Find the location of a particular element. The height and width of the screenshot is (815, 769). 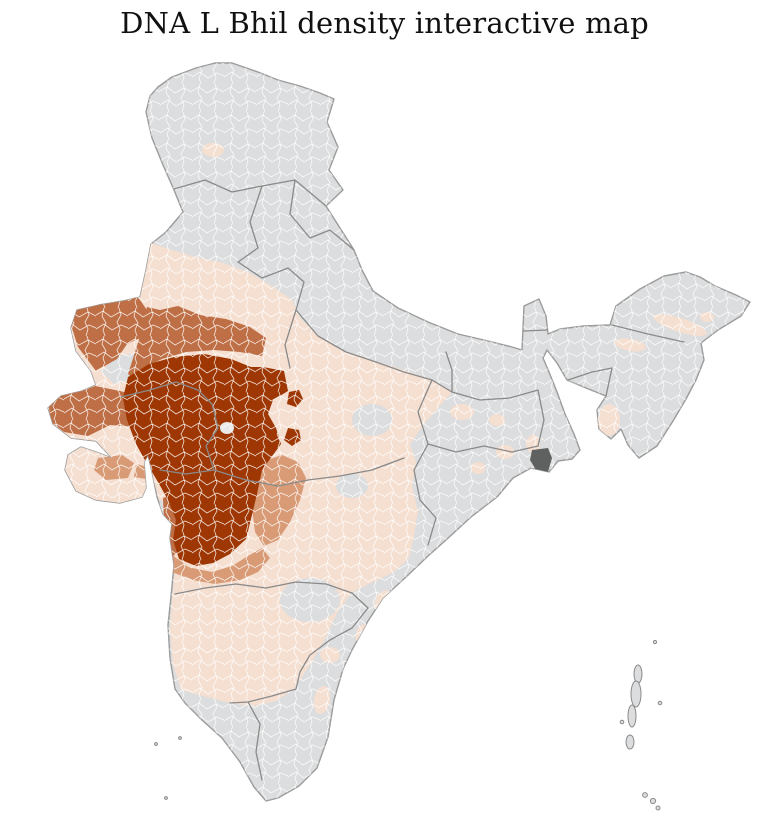

lakshadweep-atolls is located at coordinates (168, 768).